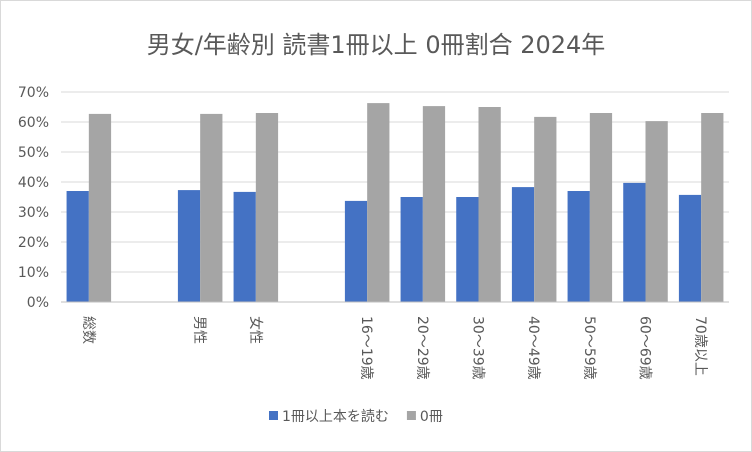 This screenshot has height=452, width=752. What do you see at coordinates (335, 416) in the screenshot?
I see `legend-label: 1冊以上本を読む` at bounding box center [335, 416].